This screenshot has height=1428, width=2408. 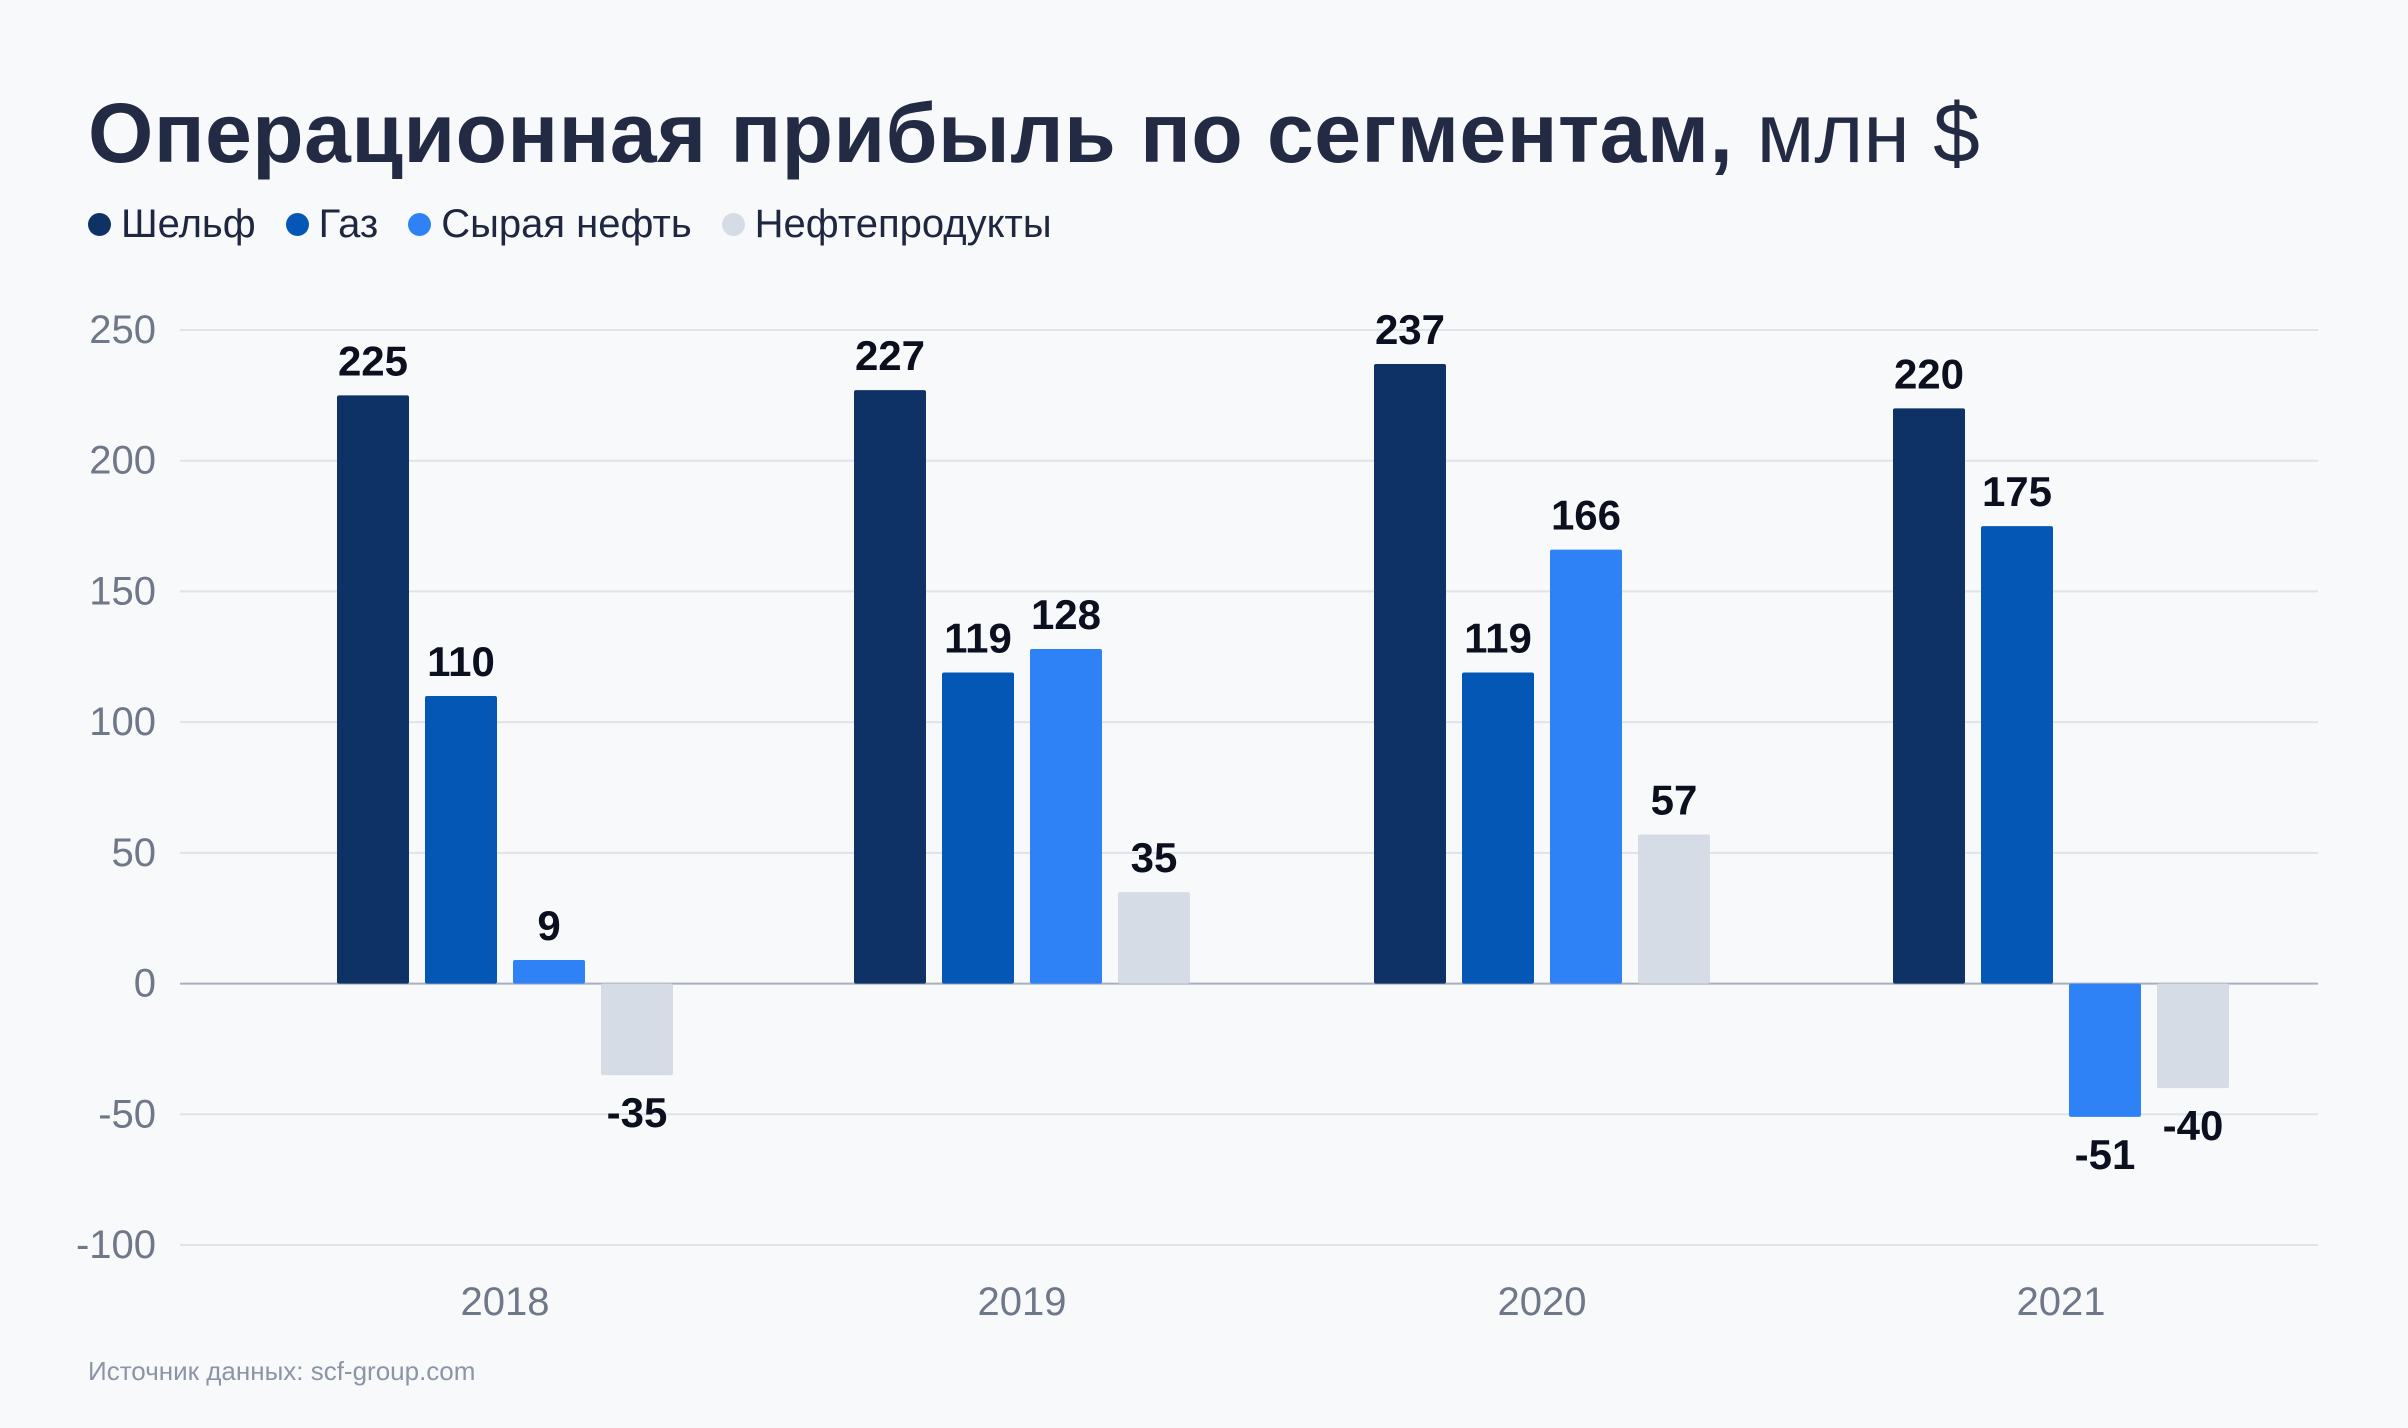 I want to click on legend-label: Газ, so click(x=348, y=223).